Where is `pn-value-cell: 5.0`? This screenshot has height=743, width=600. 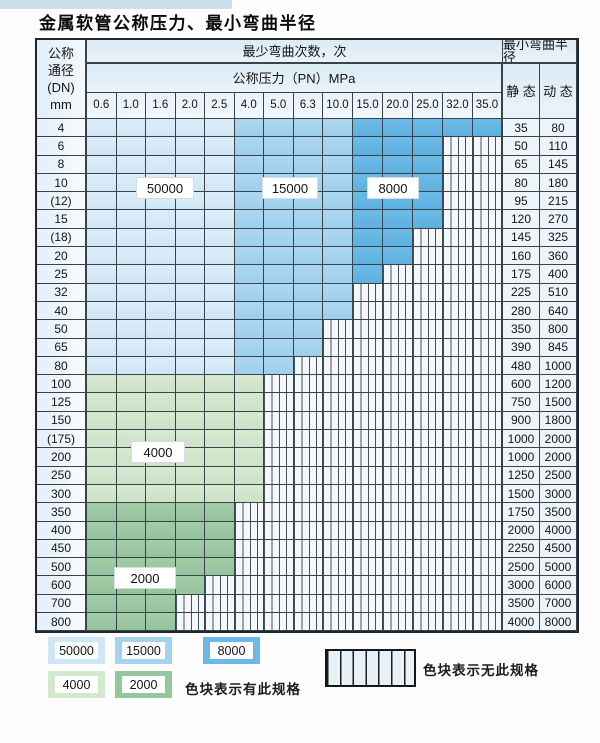
pn-value-cell: 5.0 is located at coordinates (279, 106).